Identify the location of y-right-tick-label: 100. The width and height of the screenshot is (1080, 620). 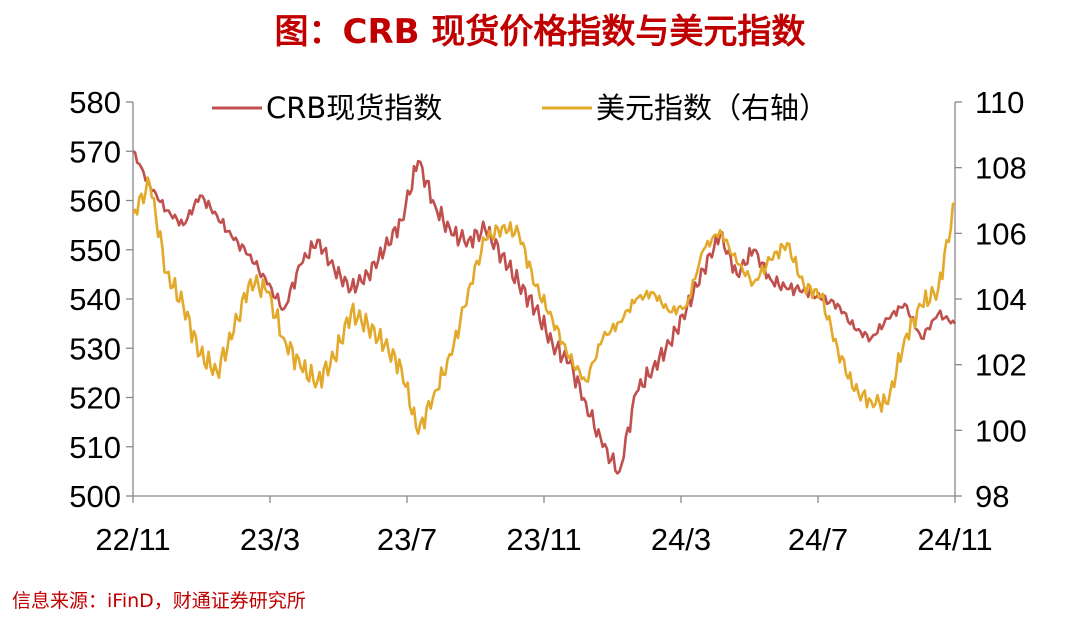
(1001, 430).